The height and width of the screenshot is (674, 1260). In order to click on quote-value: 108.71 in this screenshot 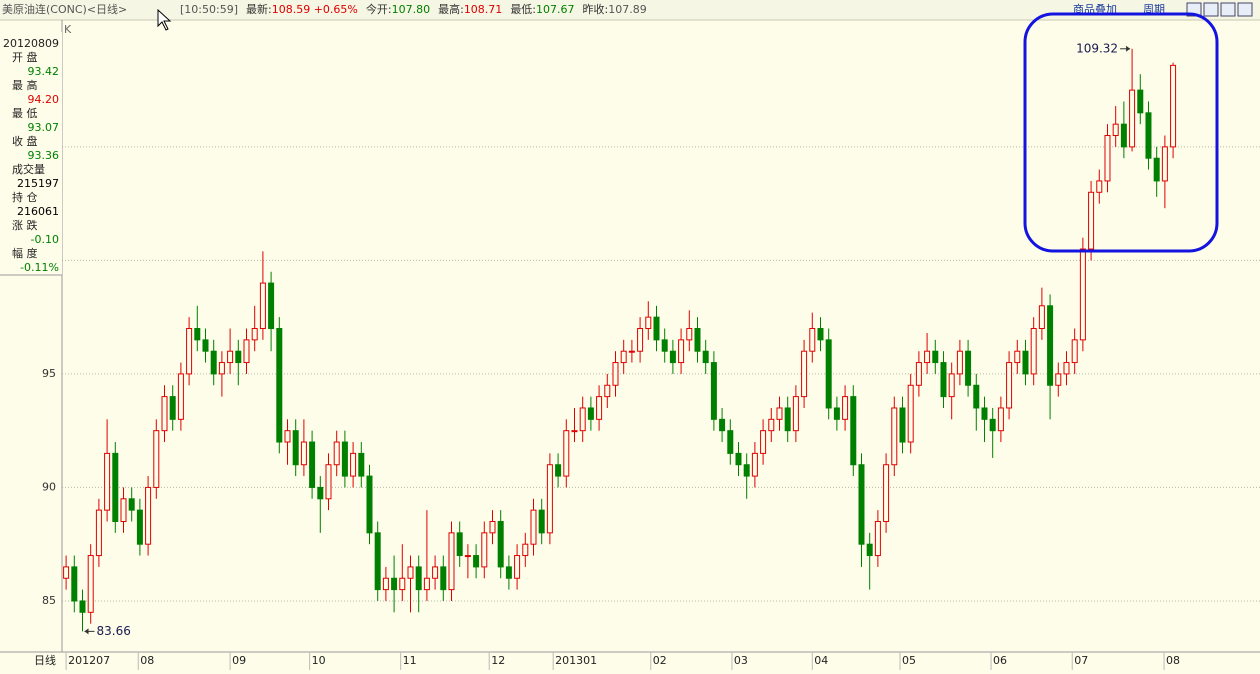, I will do `click(483, 9)`.